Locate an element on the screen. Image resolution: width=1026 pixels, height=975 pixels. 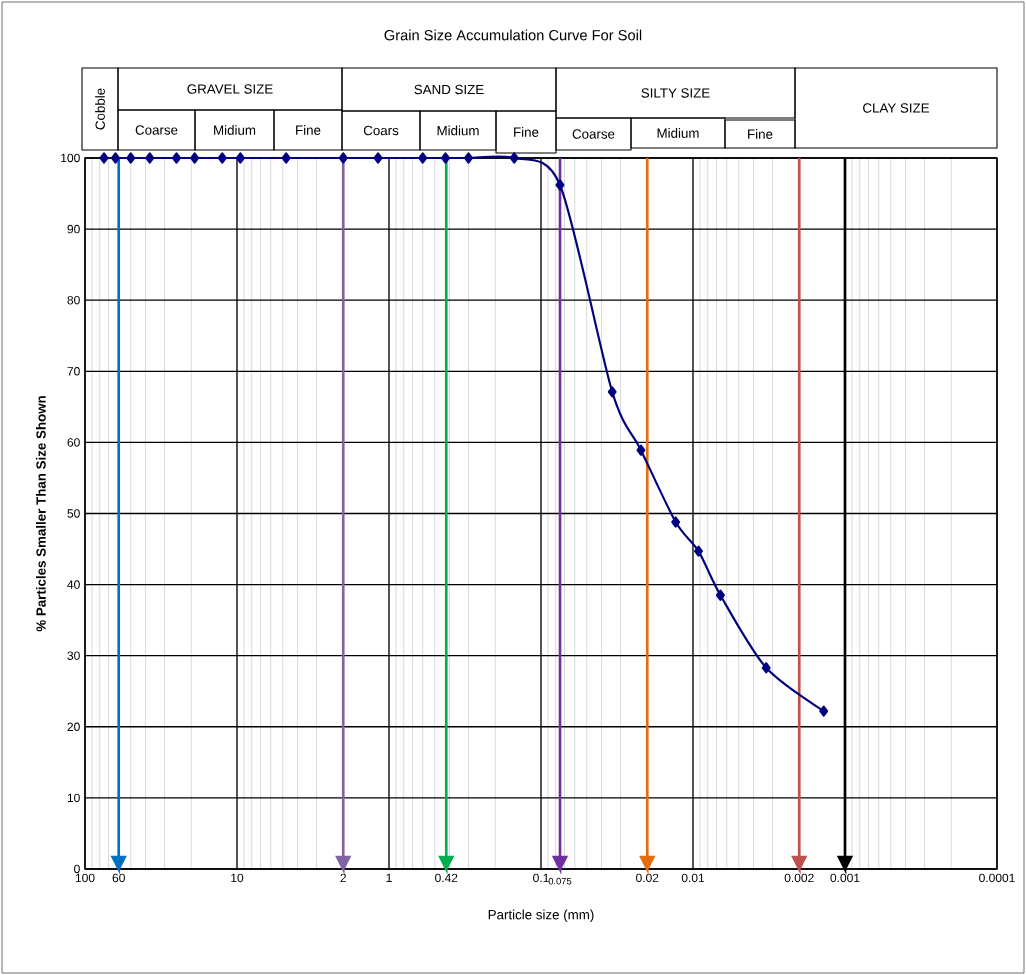
y-axis-title: % Particles Smaller Than Size Shown is located at coordinates (40, 514).